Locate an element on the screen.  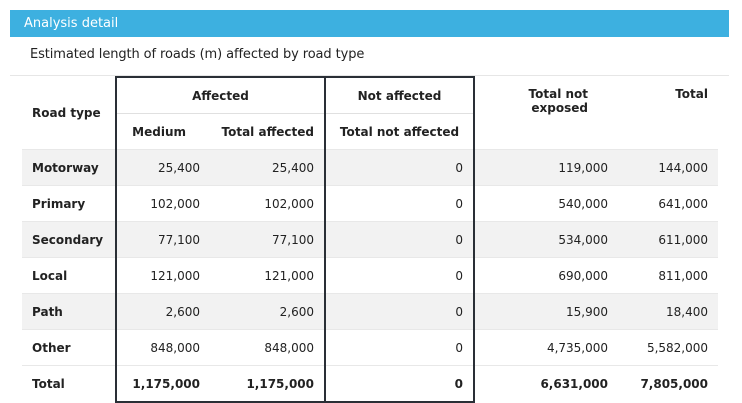
header-total-affected: Total affected is located at coordinates (268, 131).